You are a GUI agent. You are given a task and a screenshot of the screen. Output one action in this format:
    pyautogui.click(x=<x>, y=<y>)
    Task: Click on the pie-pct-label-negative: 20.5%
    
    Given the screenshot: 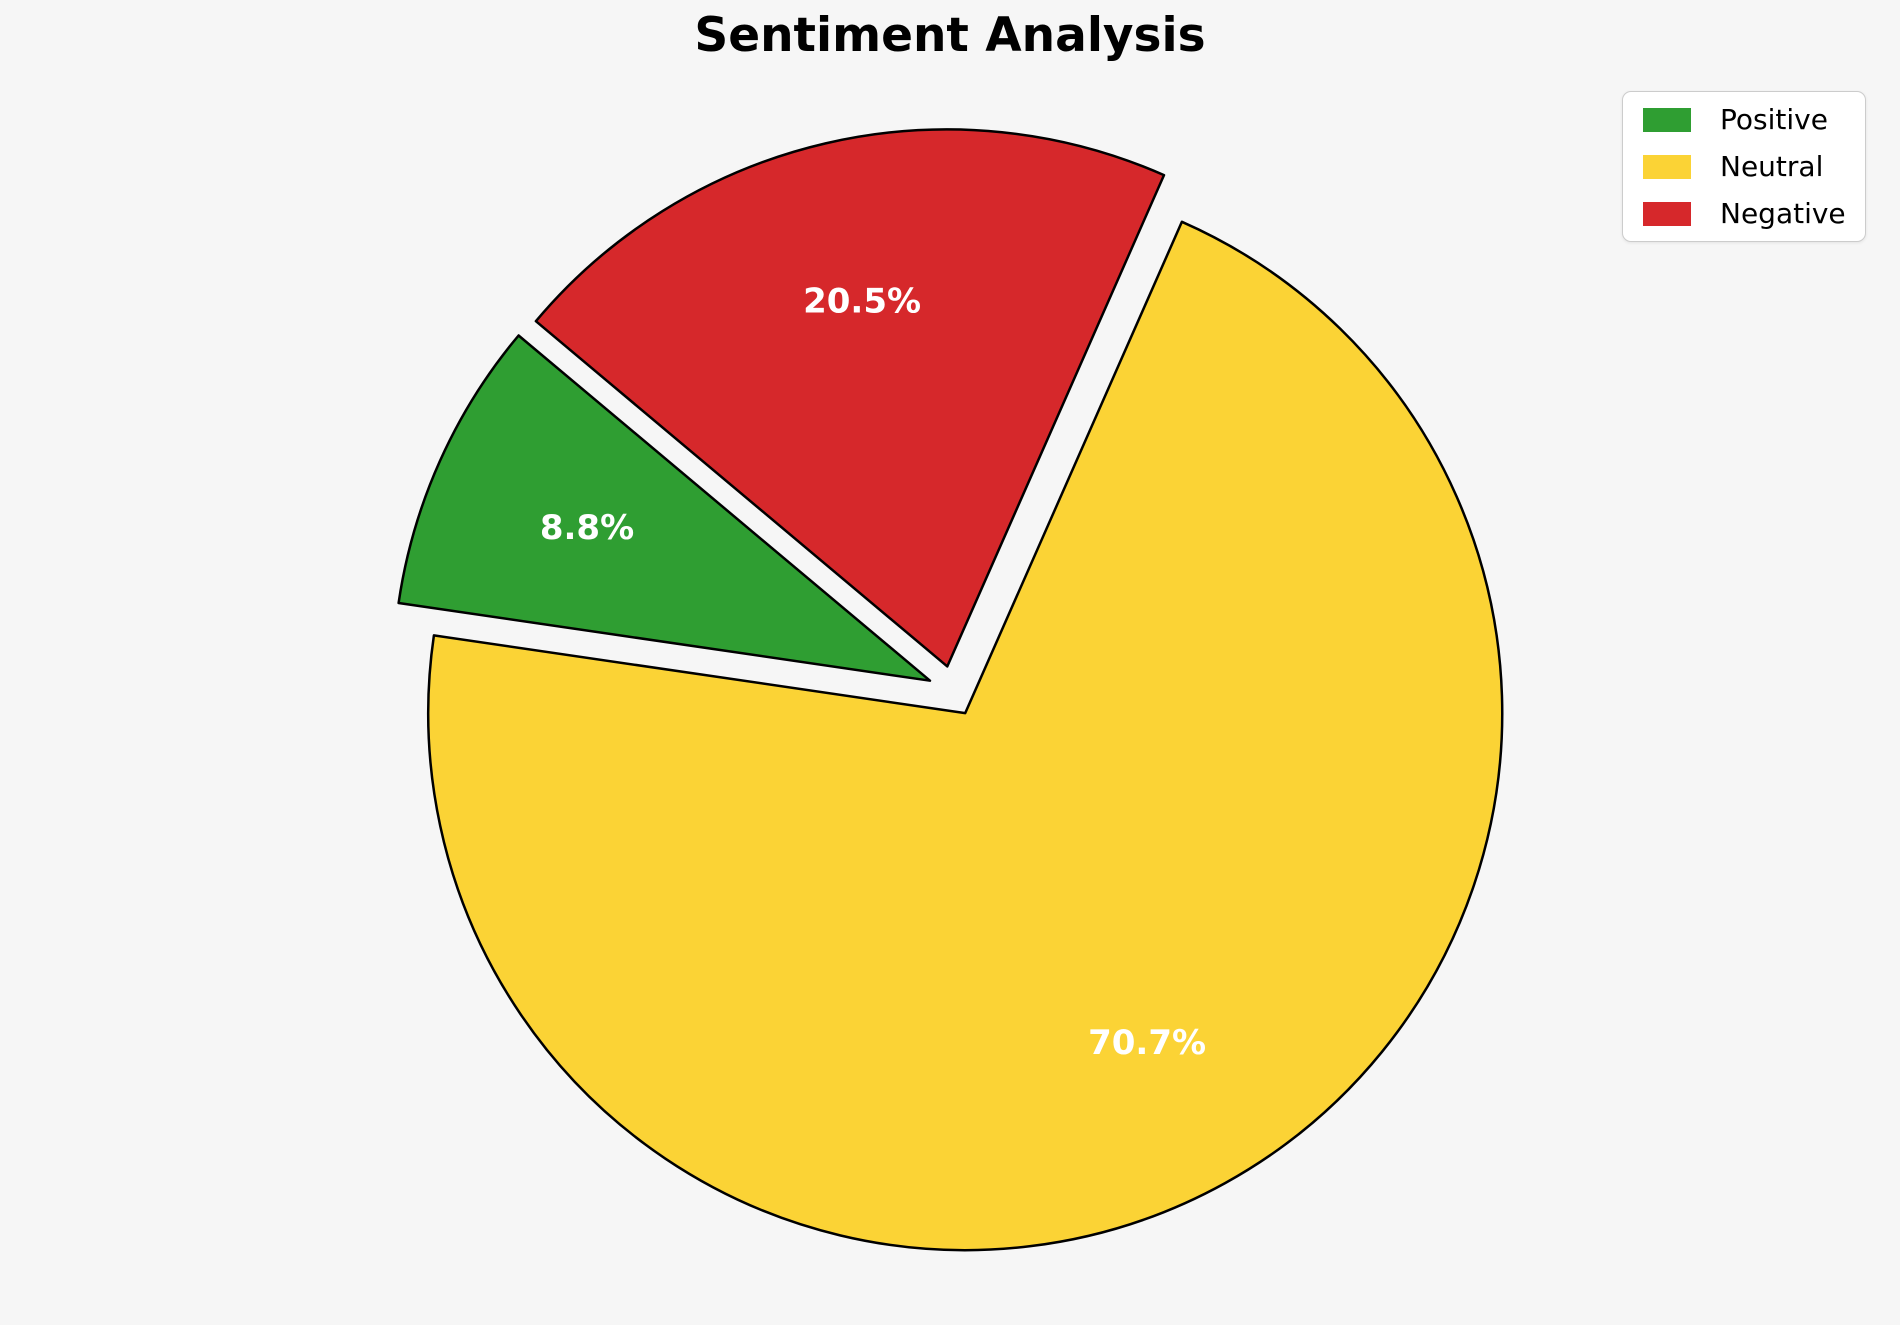 What is the action you would take?
    pyautogui.click(x=862, y=301)
    